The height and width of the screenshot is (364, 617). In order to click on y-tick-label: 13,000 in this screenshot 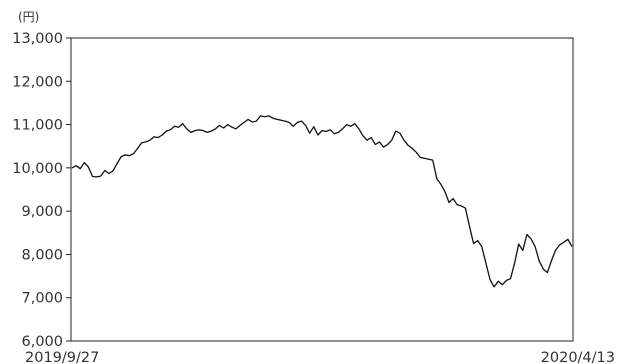, I will do `click(37, 39)`.